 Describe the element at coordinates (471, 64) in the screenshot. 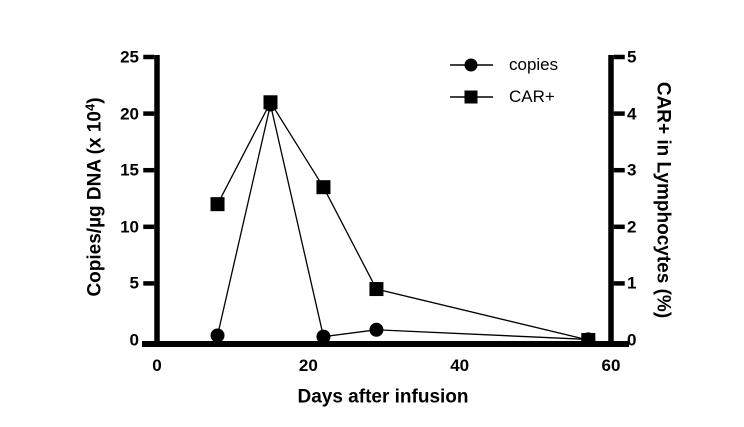

I see `circle-marker-icon` at that location.